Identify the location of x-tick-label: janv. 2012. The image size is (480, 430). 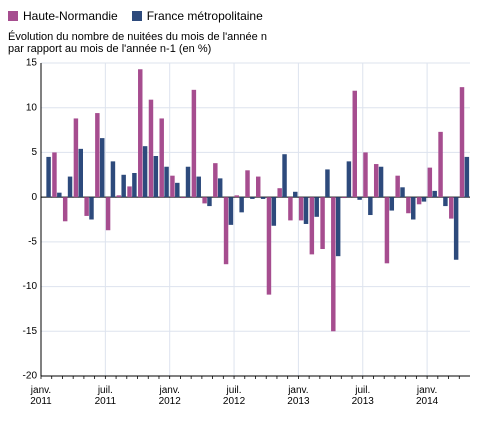
(169, 396).